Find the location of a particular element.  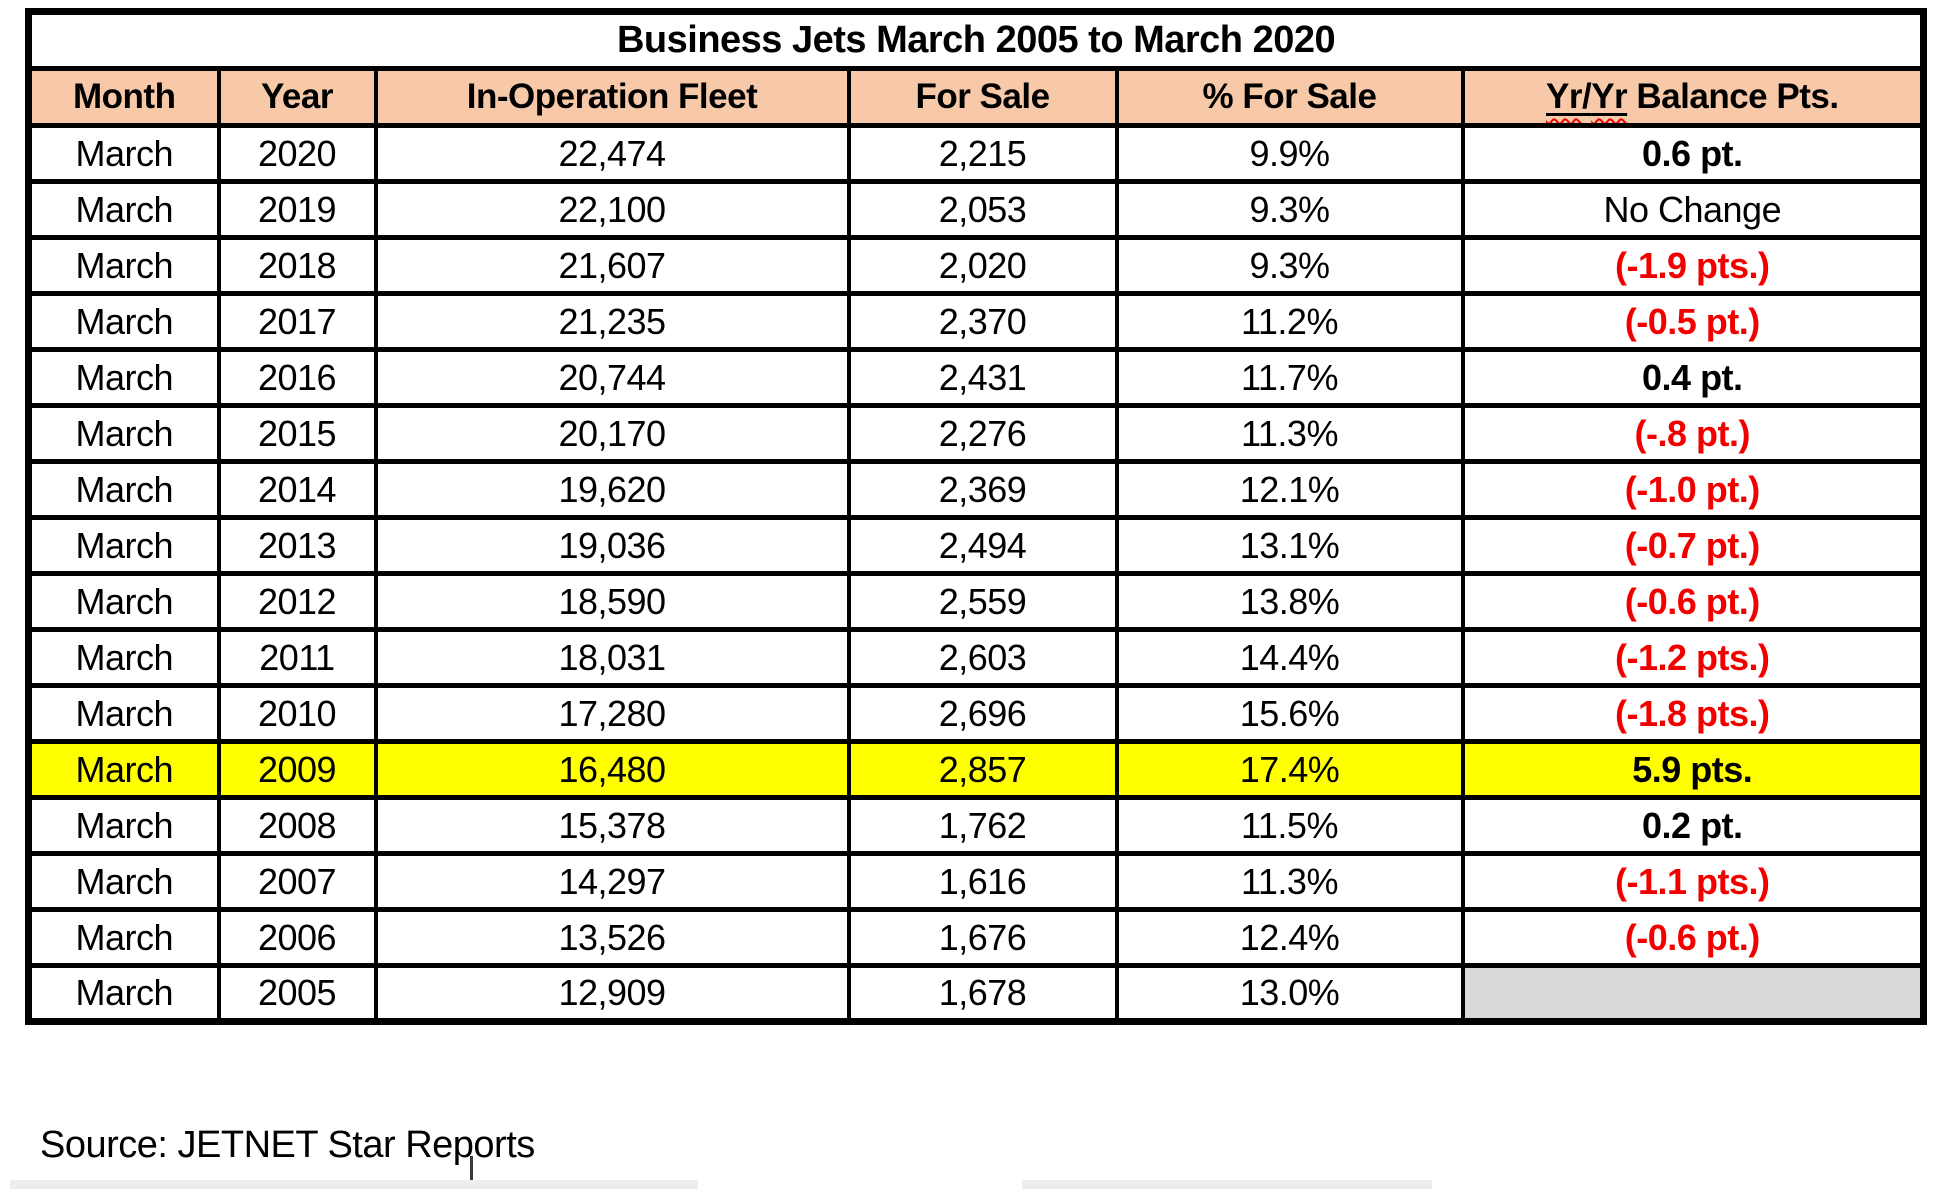

table-title: Business Jets March 2005 to March 2020 is located at coordinates (976, 40).